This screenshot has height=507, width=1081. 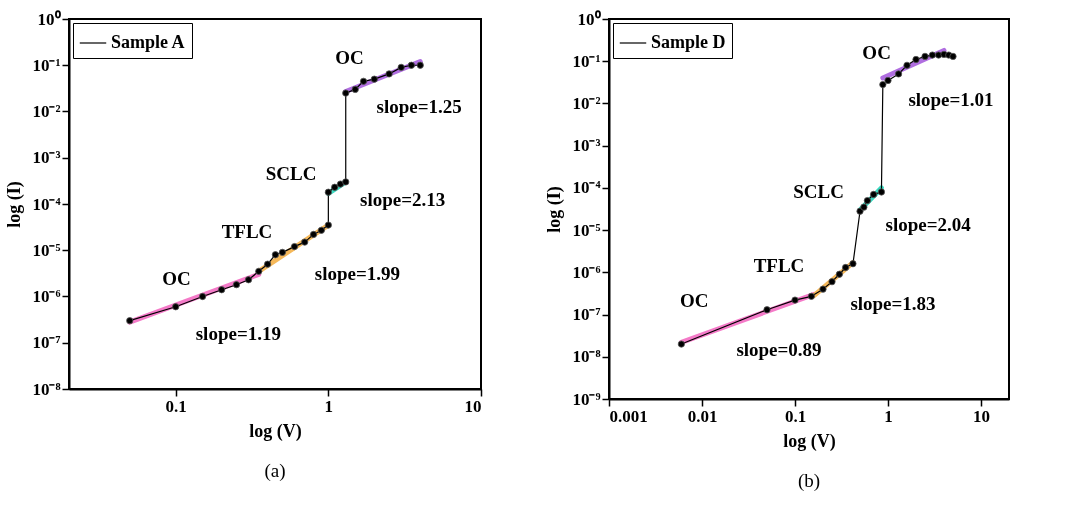 What do you see at coordinates (275, 471) in the screenshot?
I see `text: (a)` at bounding box center [275, 471].